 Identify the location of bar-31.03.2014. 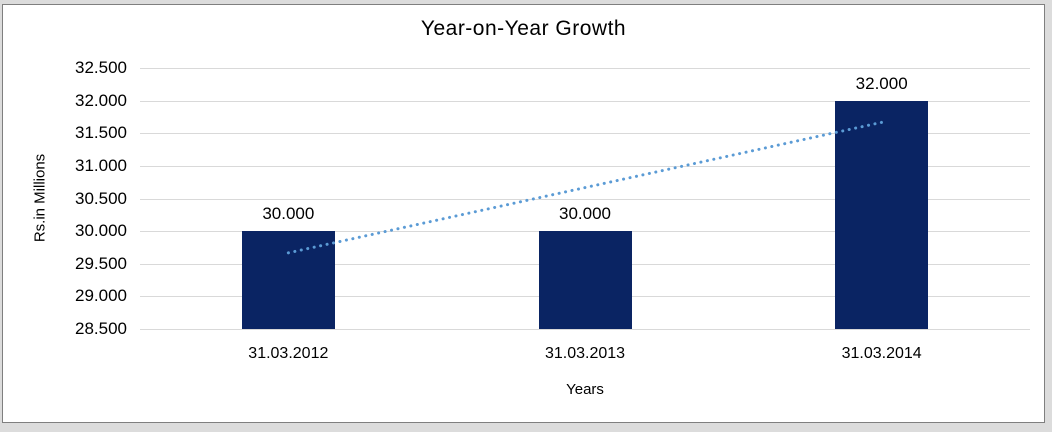
(882, 214).